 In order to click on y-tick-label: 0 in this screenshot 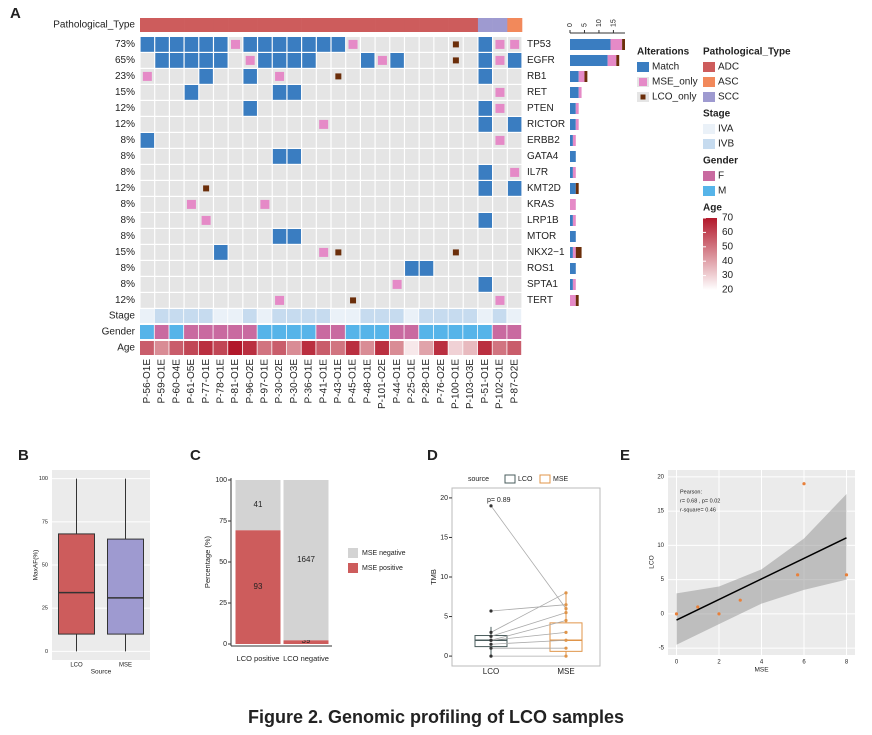, I will do `click(225, 644)`.